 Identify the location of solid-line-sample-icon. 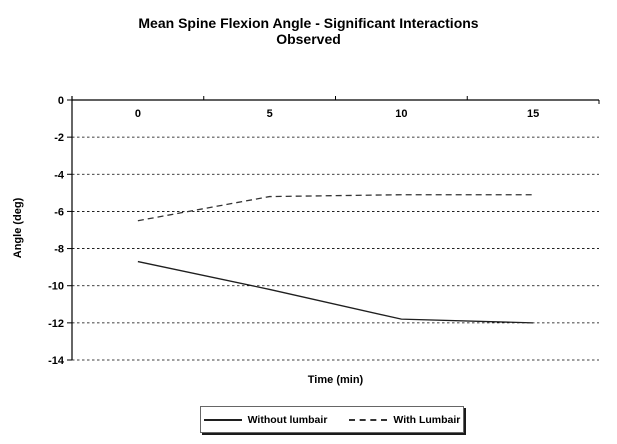
(222, 419).